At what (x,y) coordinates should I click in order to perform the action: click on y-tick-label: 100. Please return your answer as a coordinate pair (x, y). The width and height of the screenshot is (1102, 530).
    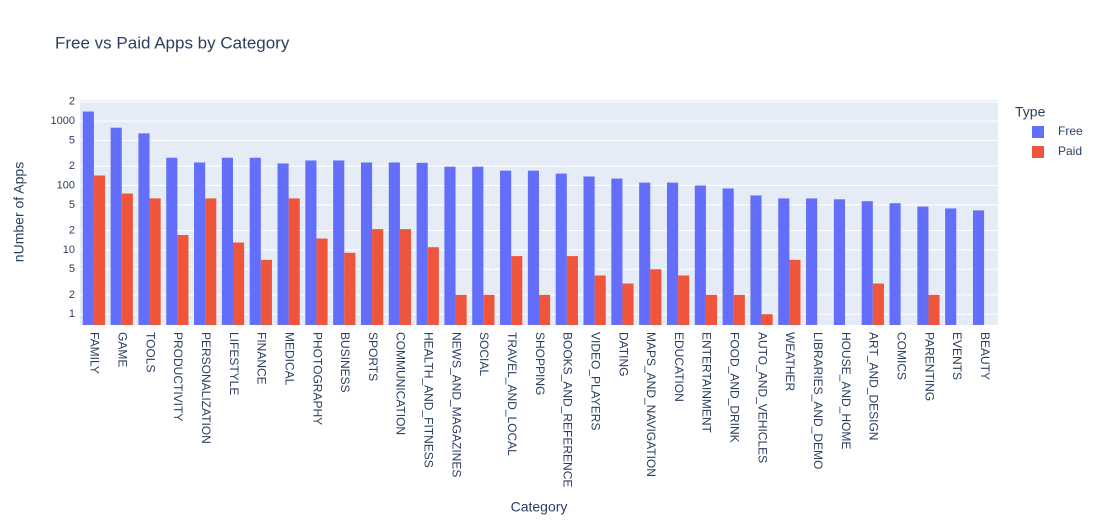
    Looking at the image, I should click on (66, 185).